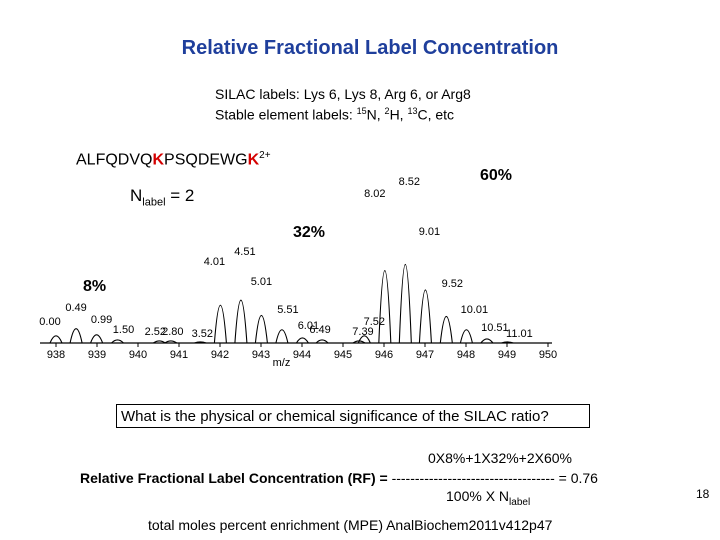 The height and width of the screenshot is (540, 720). I want to click on peptide-charge: 2+, so click(265, 155).